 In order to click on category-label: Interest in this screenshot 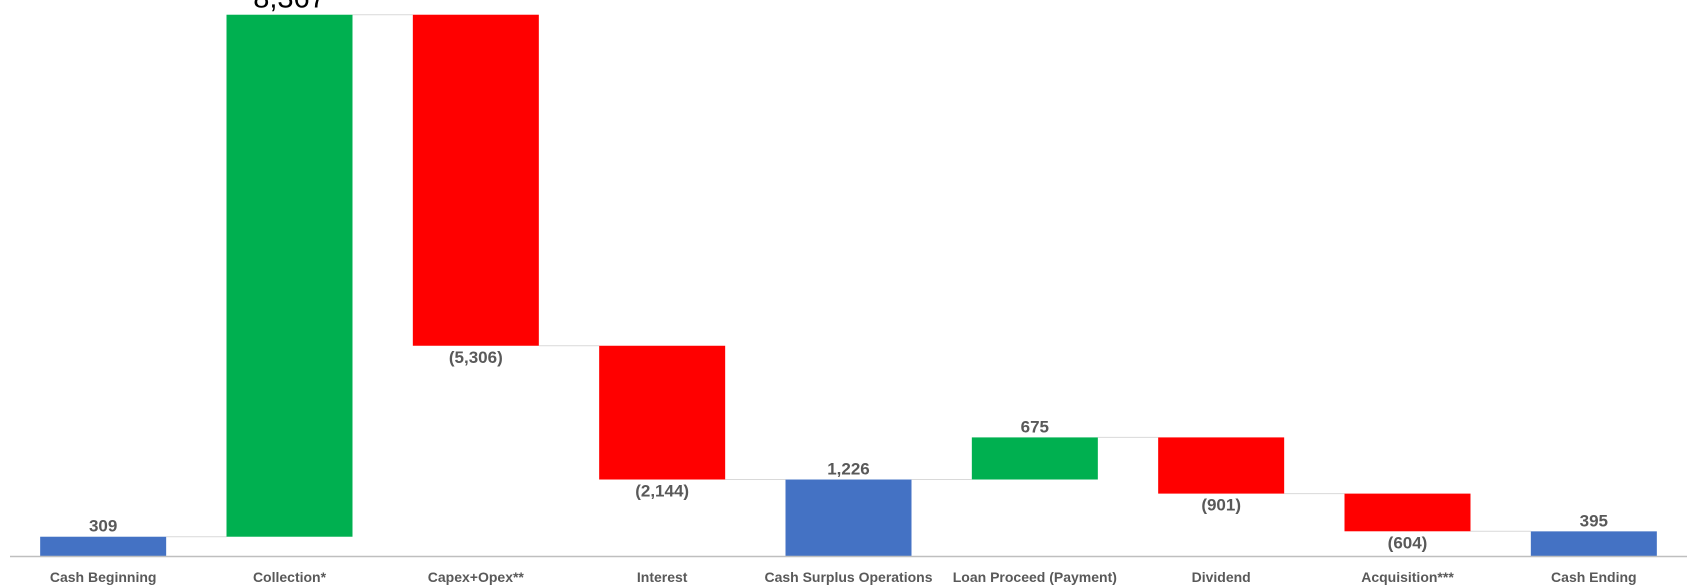, I will do `click(662, 577)`.